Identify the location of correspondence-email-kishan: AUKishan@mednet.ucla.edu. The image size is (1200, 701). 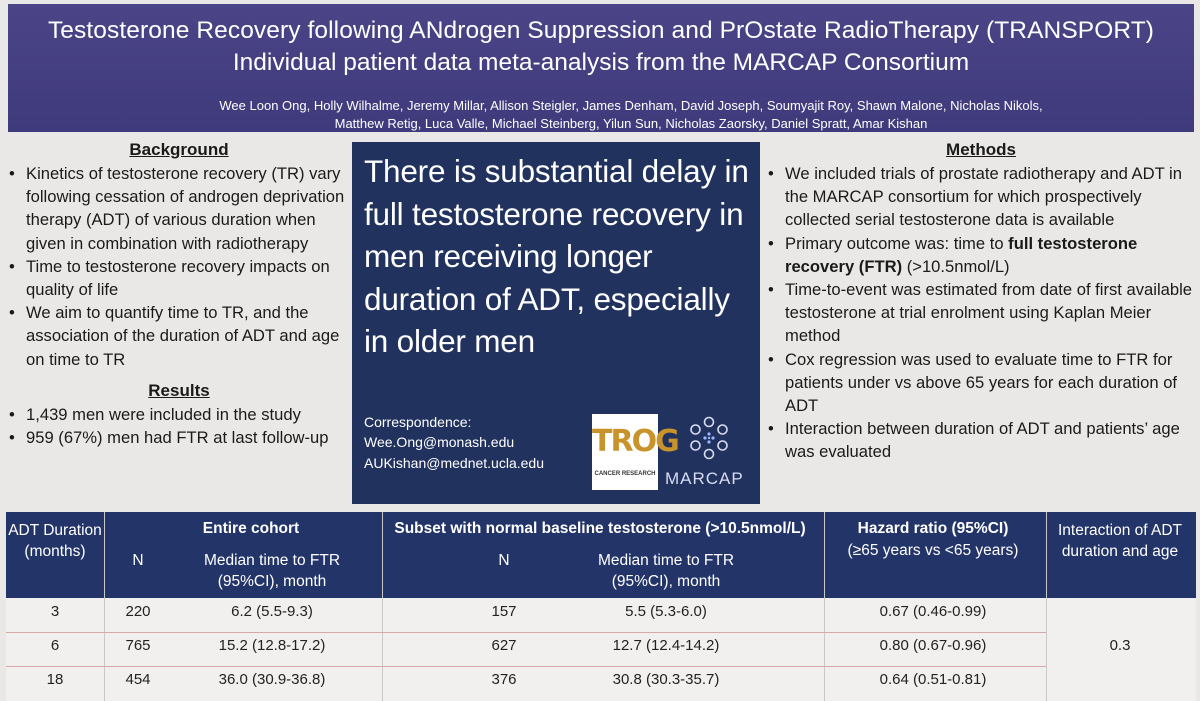
(454, 463).